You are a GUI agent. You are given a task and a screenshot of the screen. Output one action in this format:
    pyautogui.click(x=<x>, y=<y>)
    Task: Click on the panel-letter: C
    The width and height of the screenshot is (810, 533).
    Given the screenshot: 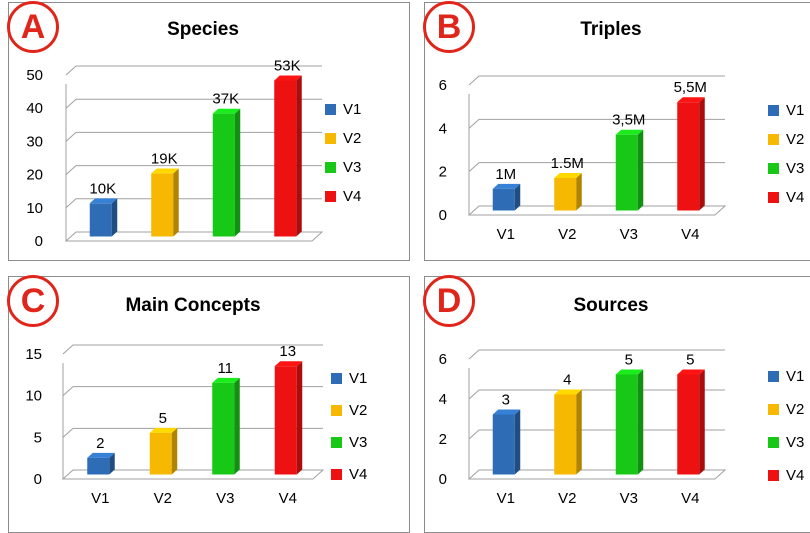 What is the action you would take?
    pyautogui.click(x=33, y=301)
    